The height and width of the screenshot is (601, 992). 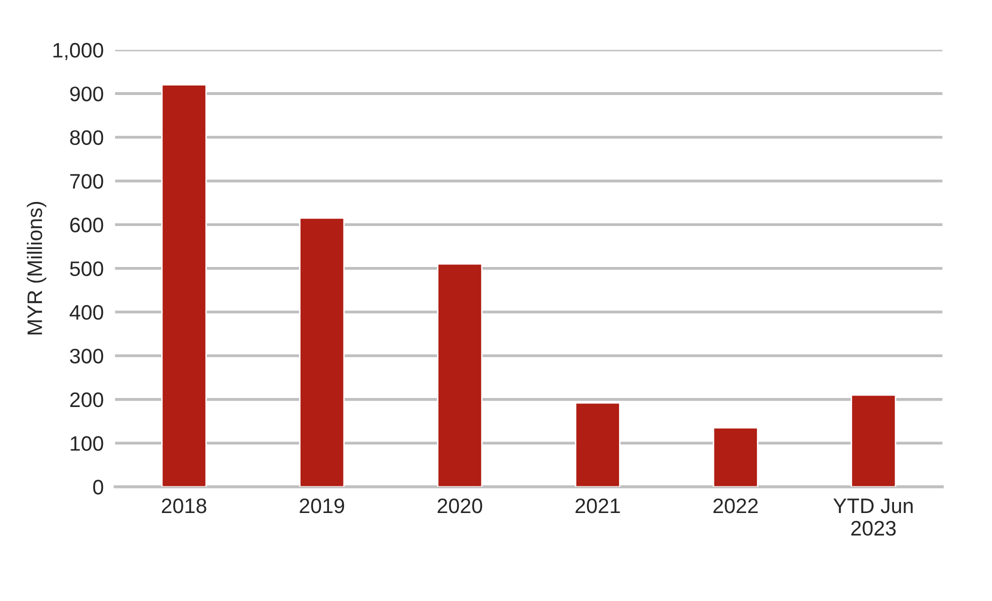 What do you see at coordinates (873, 517) in the screenshot?
I see `x-tick-label: YTD Jun 2023` at bounding box center [873, 517].